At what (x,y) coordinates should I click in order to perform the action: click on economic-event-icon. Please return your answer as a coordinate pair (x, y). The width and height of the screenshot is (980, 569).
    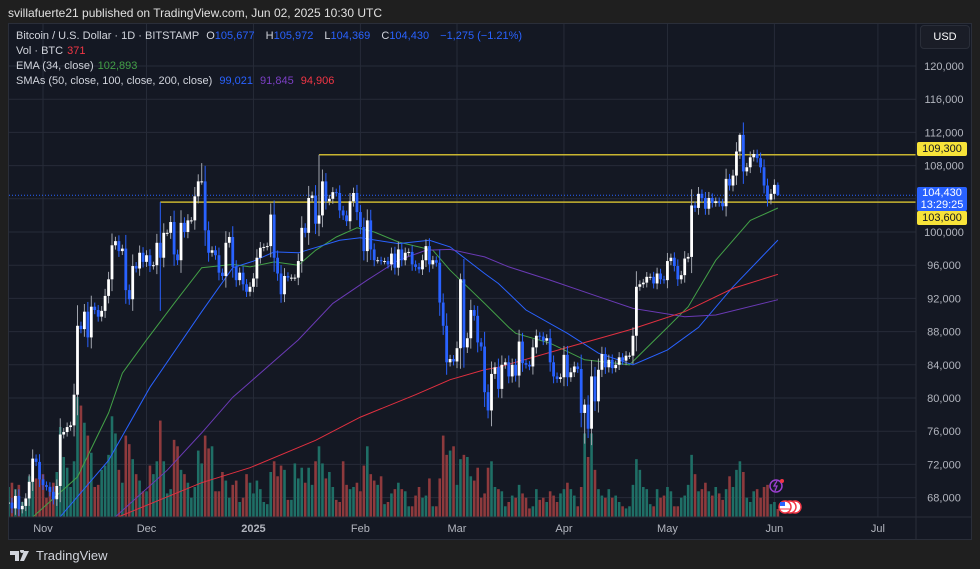
    Looking at the image, I should click on (776, 486).